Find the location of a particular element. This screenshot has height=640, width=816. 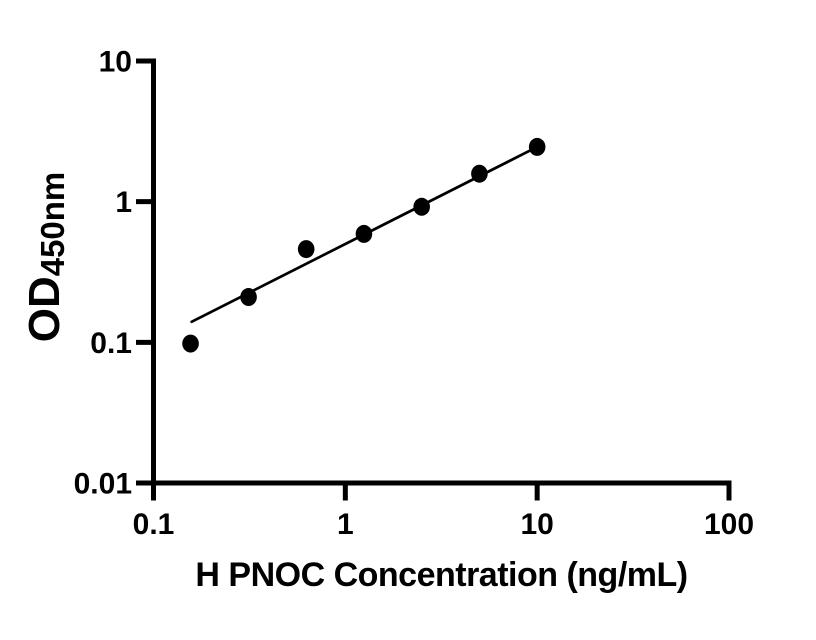

y-tick-label: 10 is located at coordinates (115, 62).